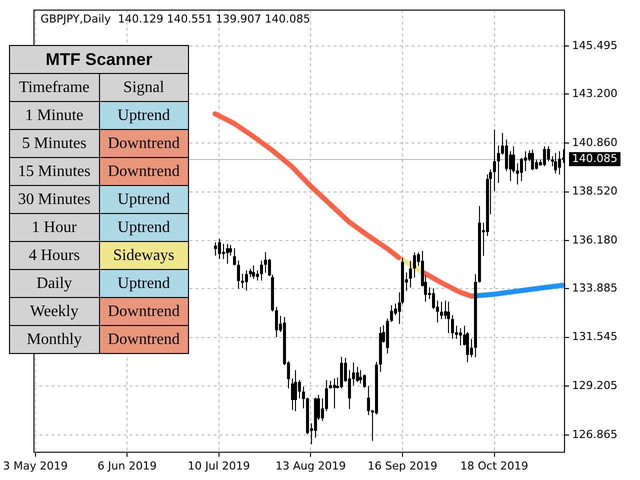 Image resolution: width=640 pixels, height=480 pixels. Describe the element at coordinates (54, 116) in the screenshot. I see `annotation: 1 Minute` at that location.